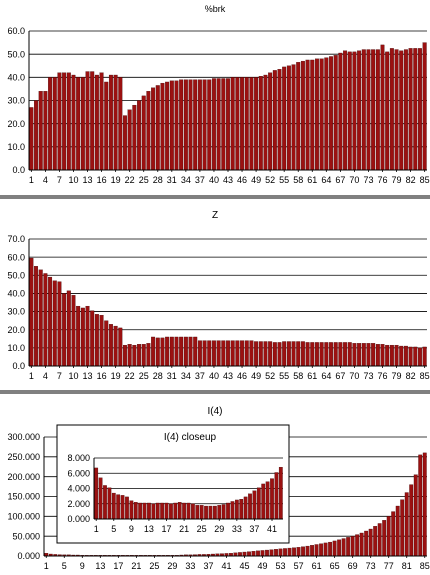 The width and height of the screenshot is (430, 575). Describe the element at coordinates (215, 411) in the screenshot. I see `chart-title: I(4)` at that location.